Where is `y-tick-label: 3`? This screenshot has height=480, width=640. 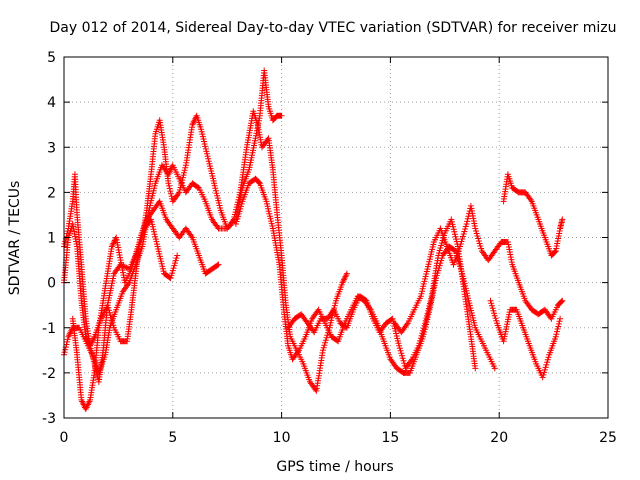
y-tick-label: 3 is located at coordinates (51, 148).